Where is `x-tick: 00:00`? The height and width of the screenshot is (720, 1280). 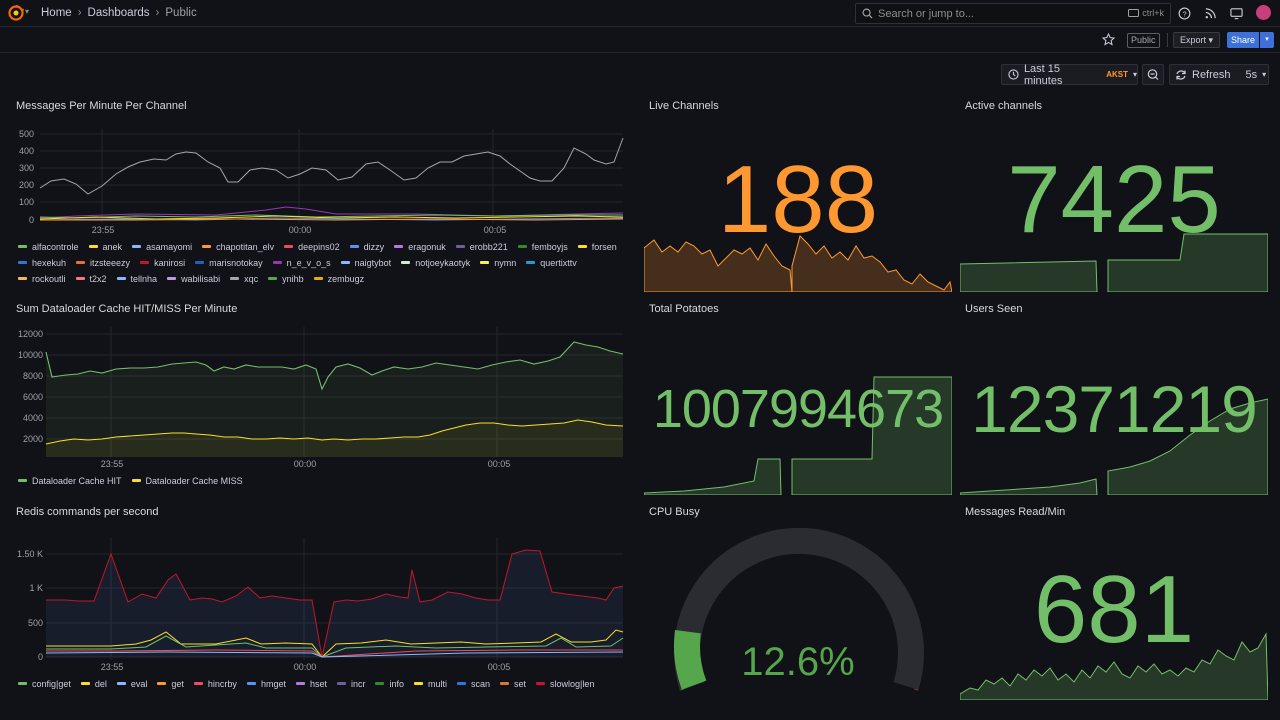 x-tick: 00:00 is located at coordinates (305, 464).